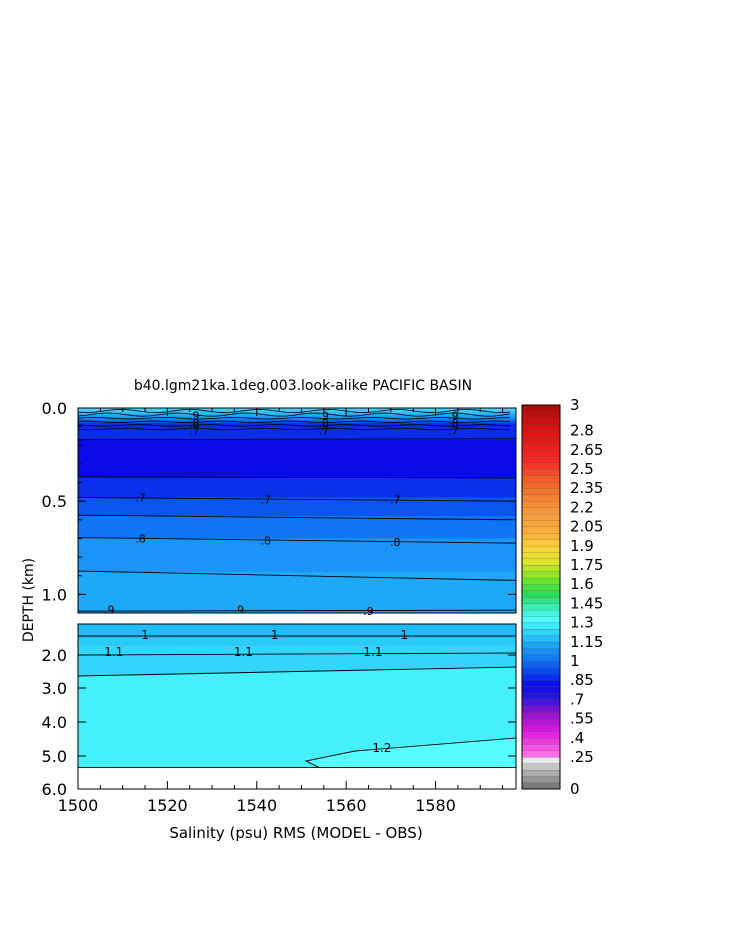  Describe the element at coordinates (582, 623) in the screenshot. I see `colorbar-tick-label: 1.3` at that location.